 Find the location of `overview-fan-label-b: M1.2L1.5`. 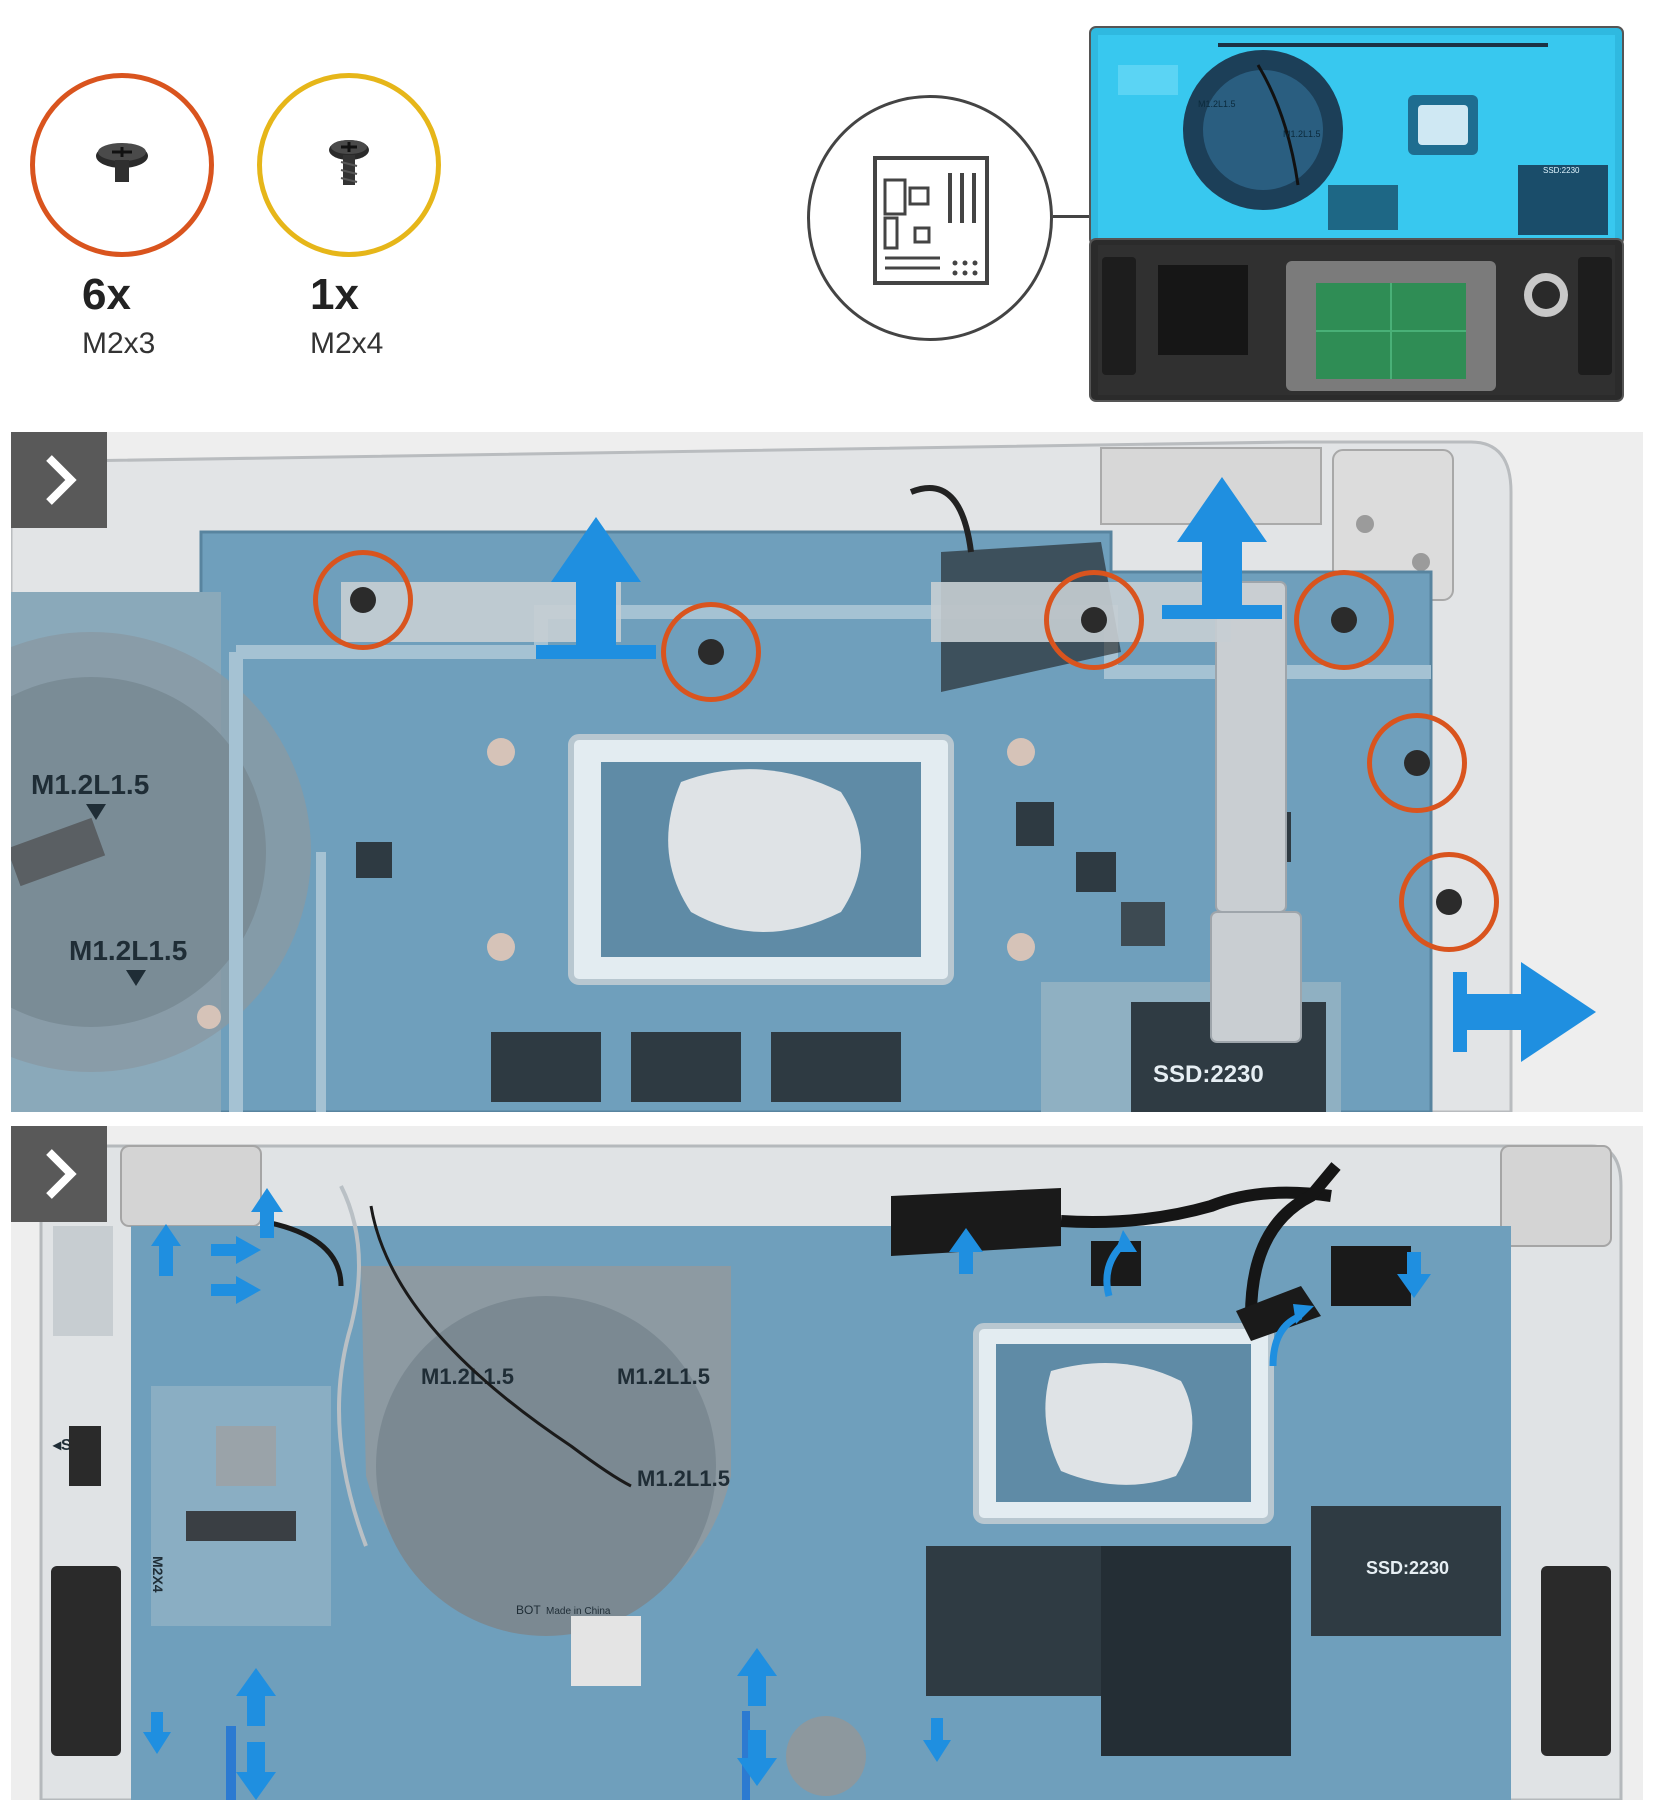

overview-fan-label-b: M1.2L1.5 is located at coordinates (1302, 134).